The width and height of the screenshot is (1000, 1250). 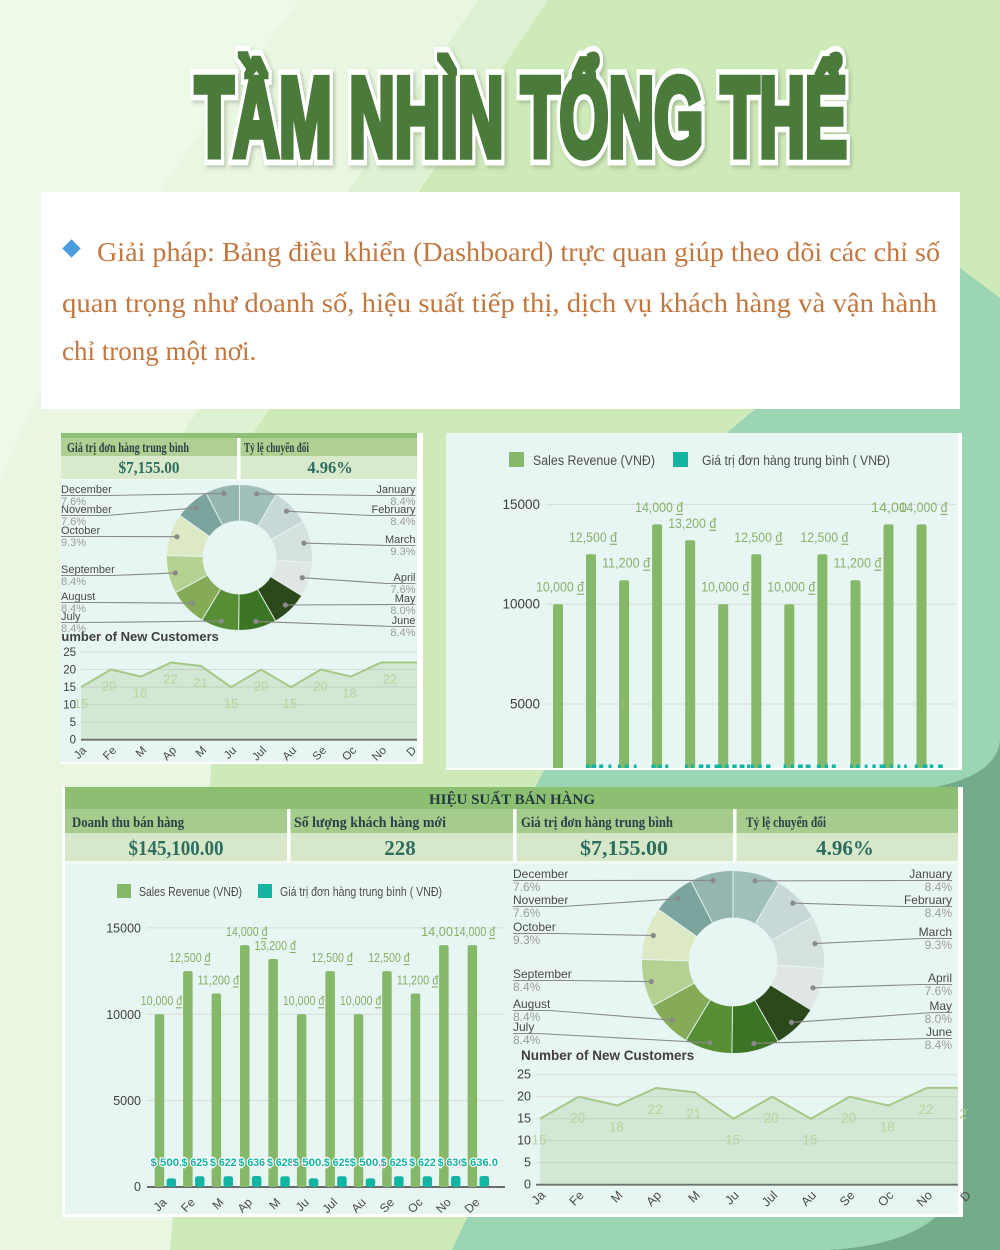 I want to click on svg-text: June, so click(x=404, y=621).